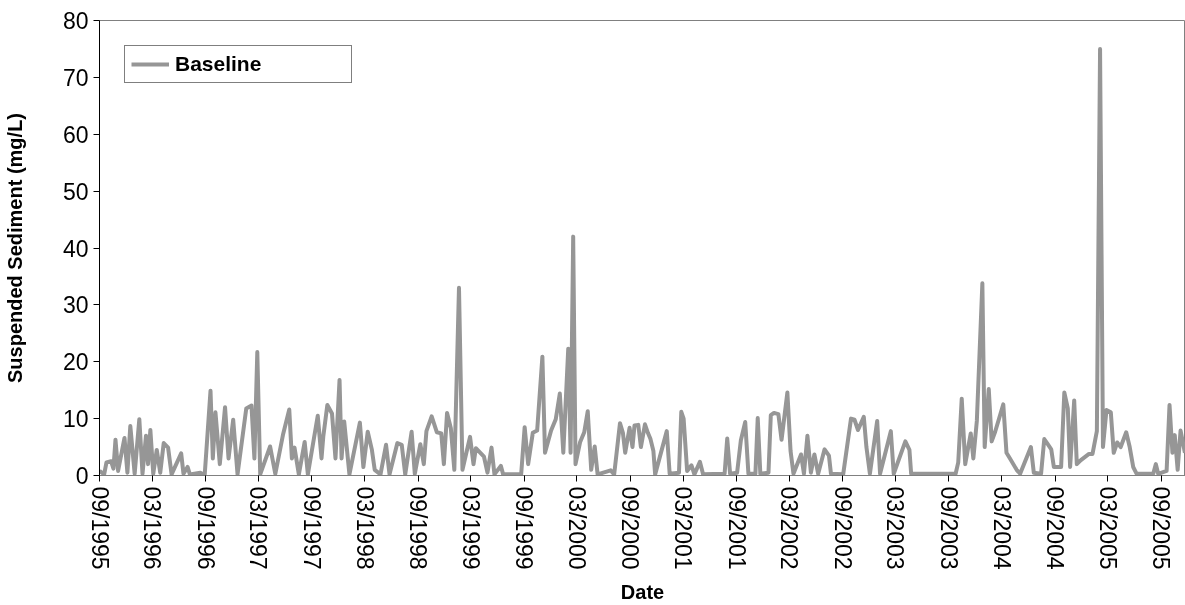 Image resolution: width=1185 pixels, height=605 pixels. What do you see at coordinates (75, 77) in the screenshot?
I see `y-tick-label: 70` at bounding box center [75, 77].